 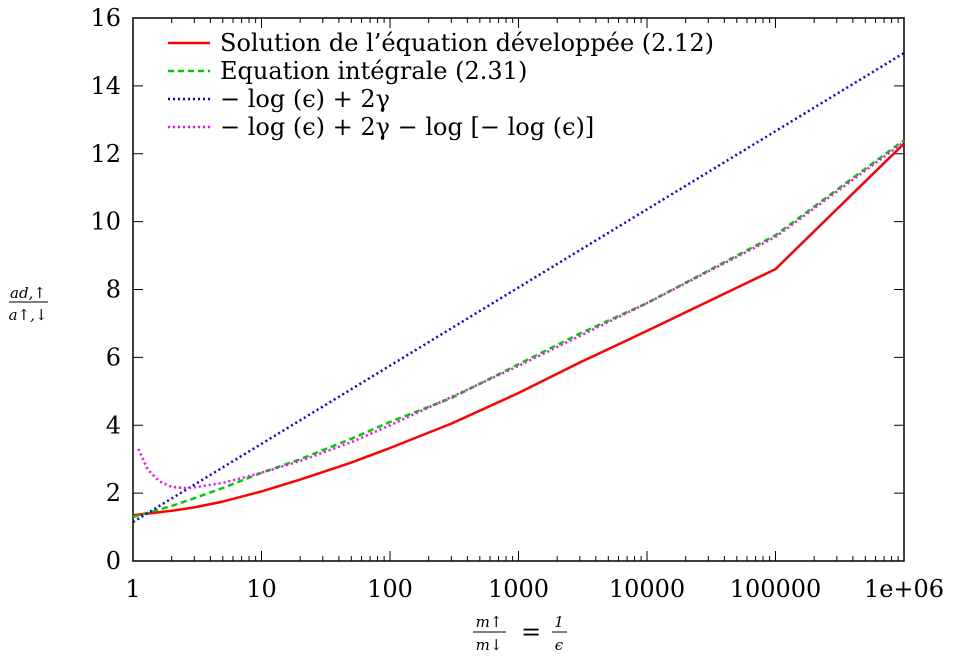 I want to click on x-tick-label: 1e+06, so click(x=904, y=589).